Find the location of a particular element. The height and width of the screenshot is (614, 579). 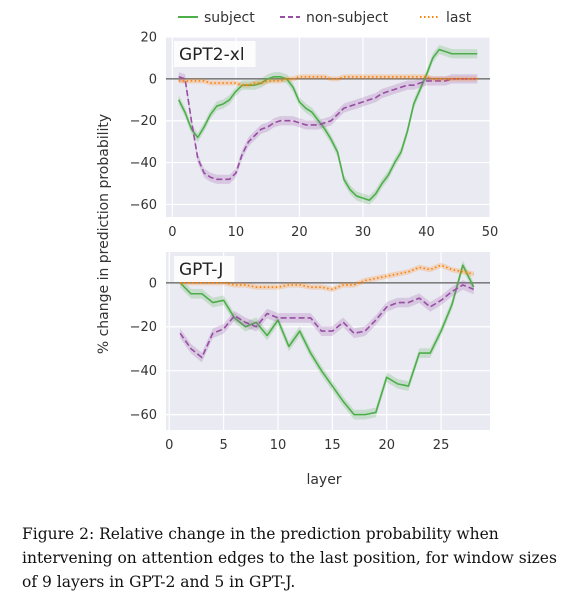

y-tick-label: 20 is located at coordinates (148, 38).